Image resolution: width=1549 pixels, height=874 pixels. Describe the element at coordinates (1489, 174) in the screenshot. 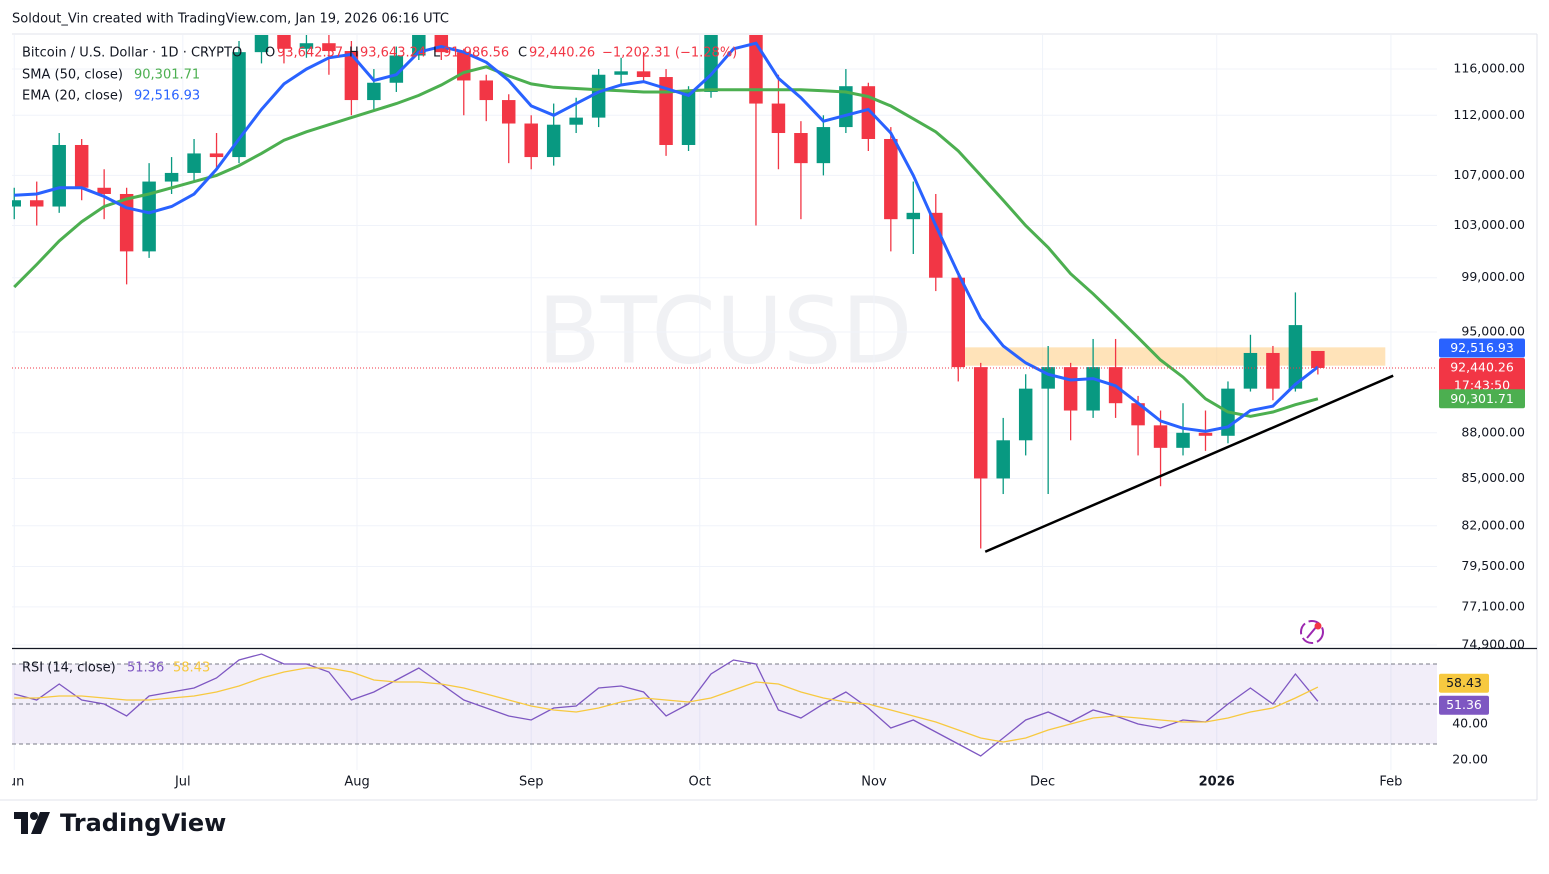

I see `y-tick-label: 107,000.00` at that location.